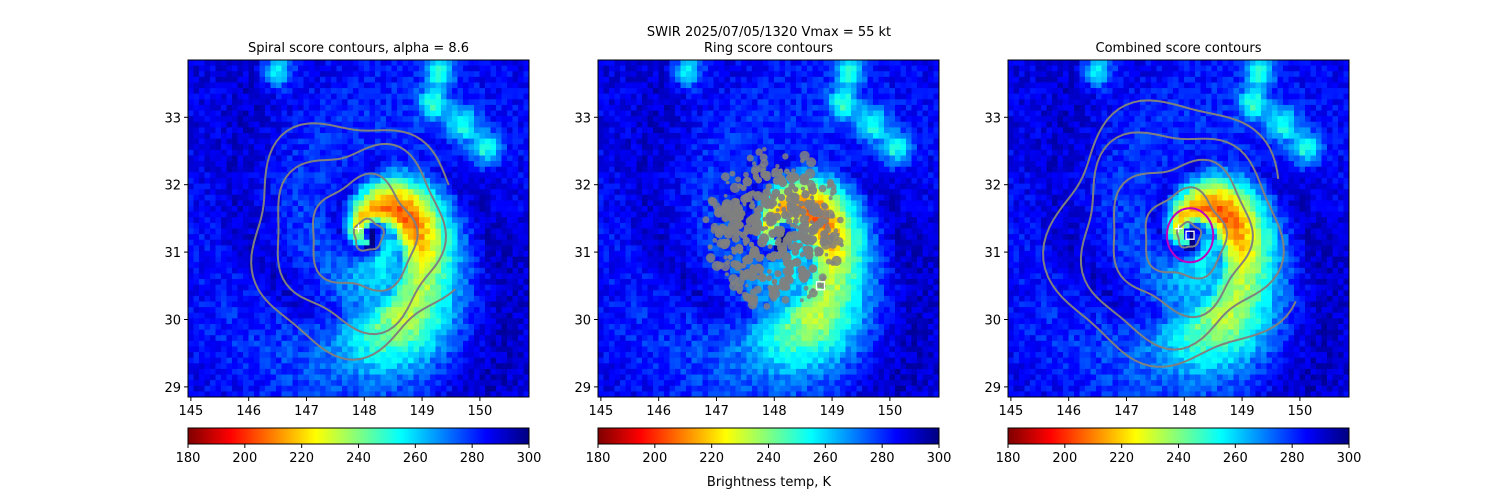 This screenshot has height=500, width=1500. I want to click on x-tick-label: 147, so click(306, 411).